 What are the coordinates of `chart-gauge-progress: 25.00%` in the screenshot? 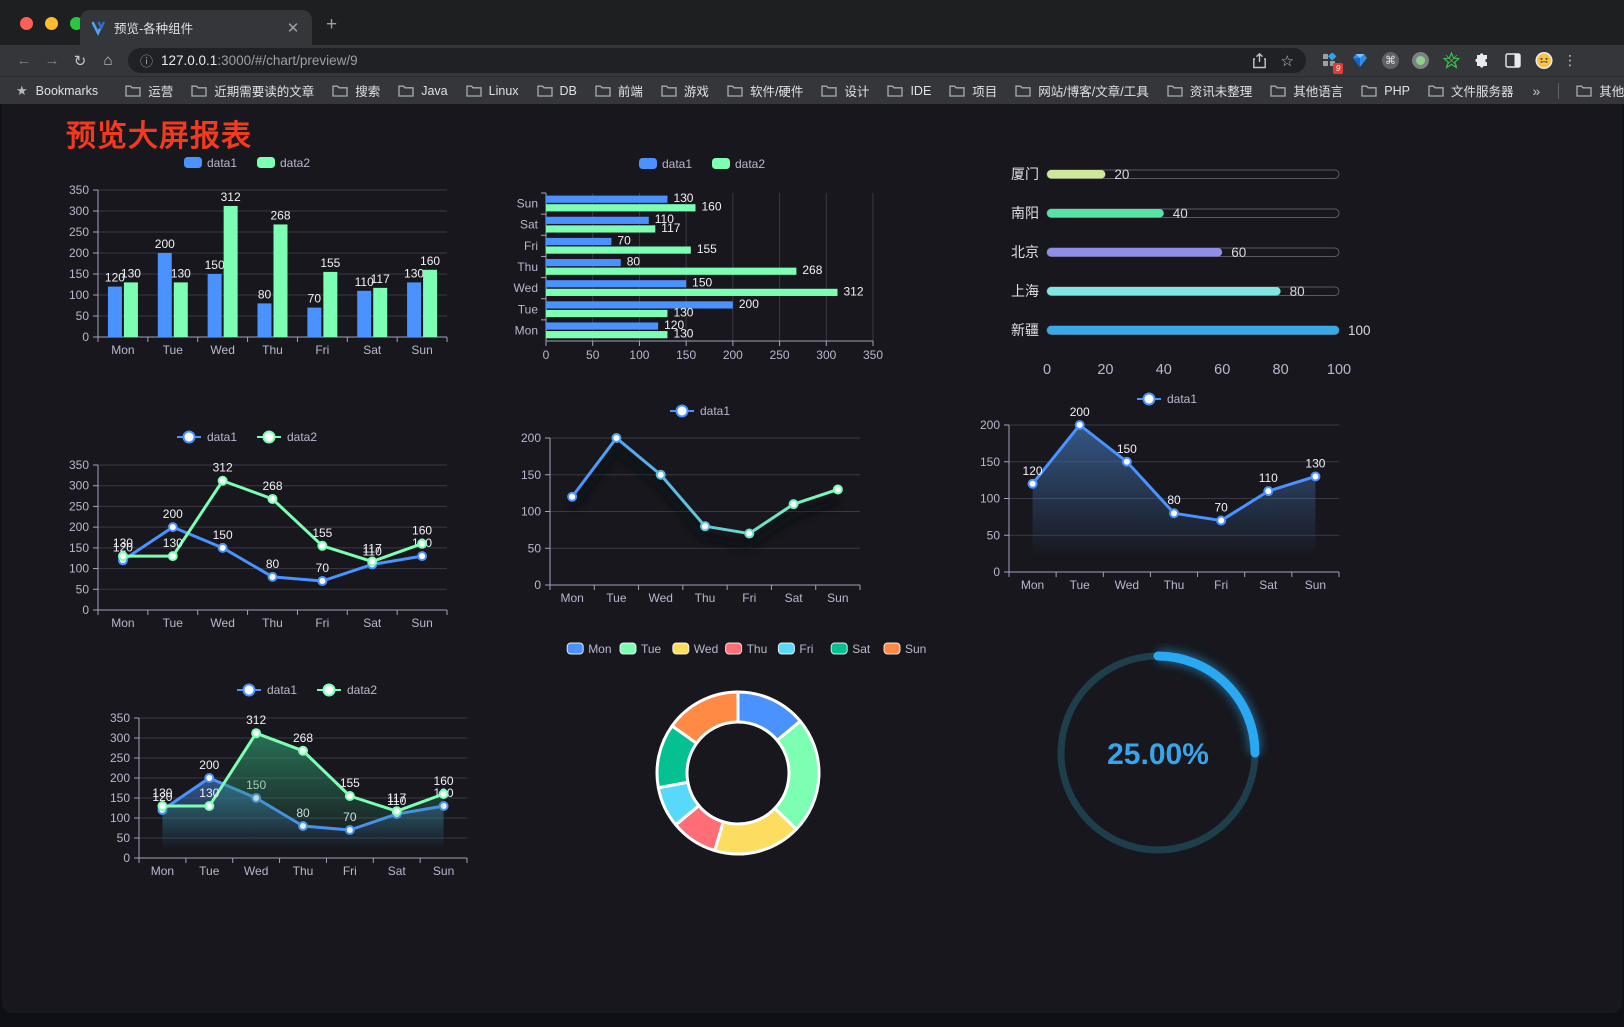 It's located at (1159, 755).